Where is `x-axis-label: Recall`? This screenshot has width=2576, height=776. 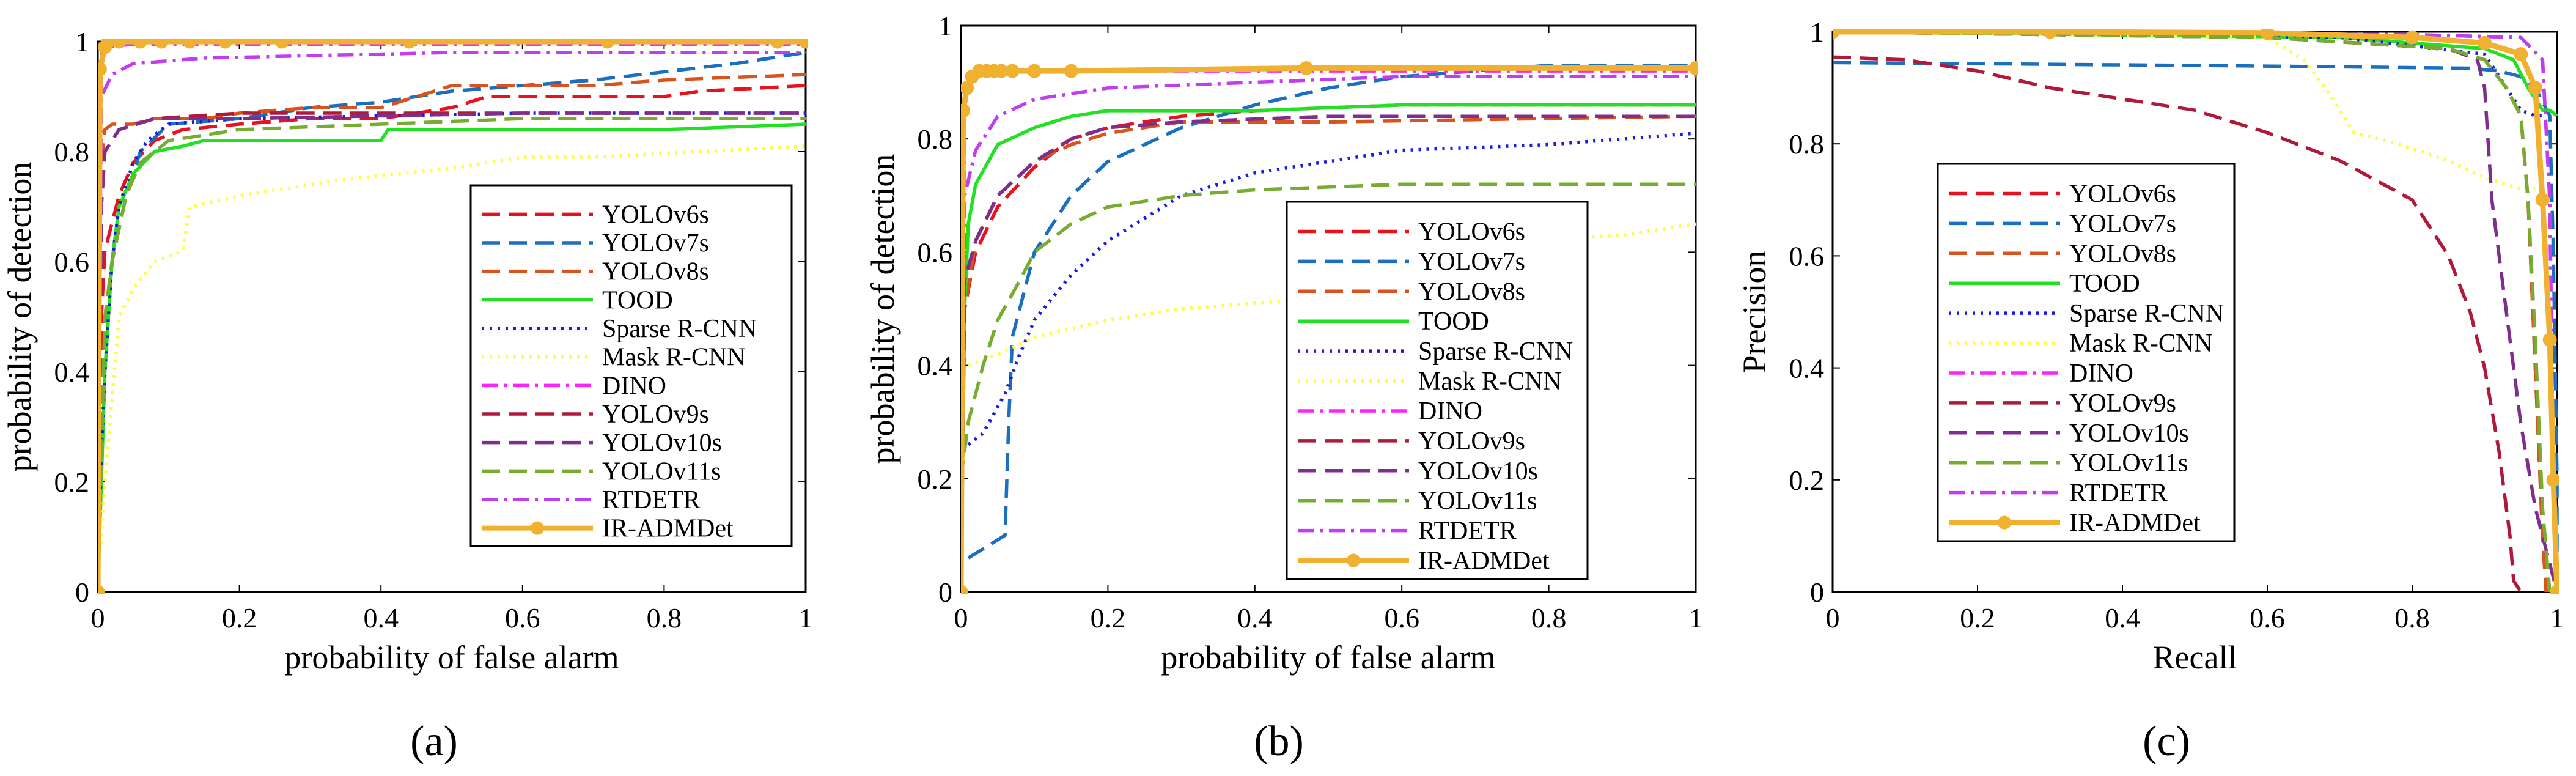 x-axis-label: Recall is located at coordinates (2195, 657).